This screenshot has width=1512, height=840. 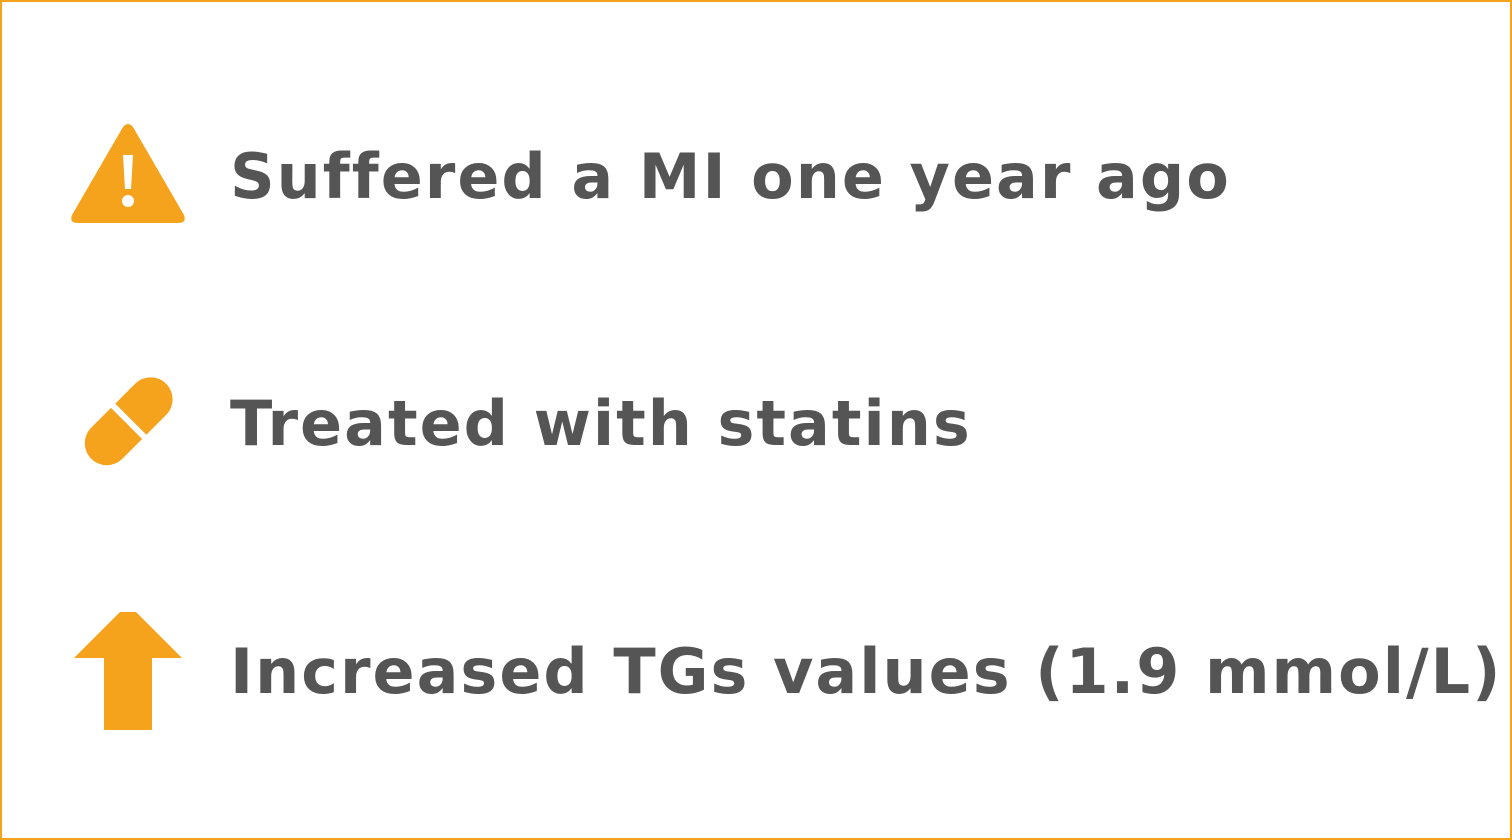 I want to click on item-text: Treated with statins, so click(x=601, y=423).